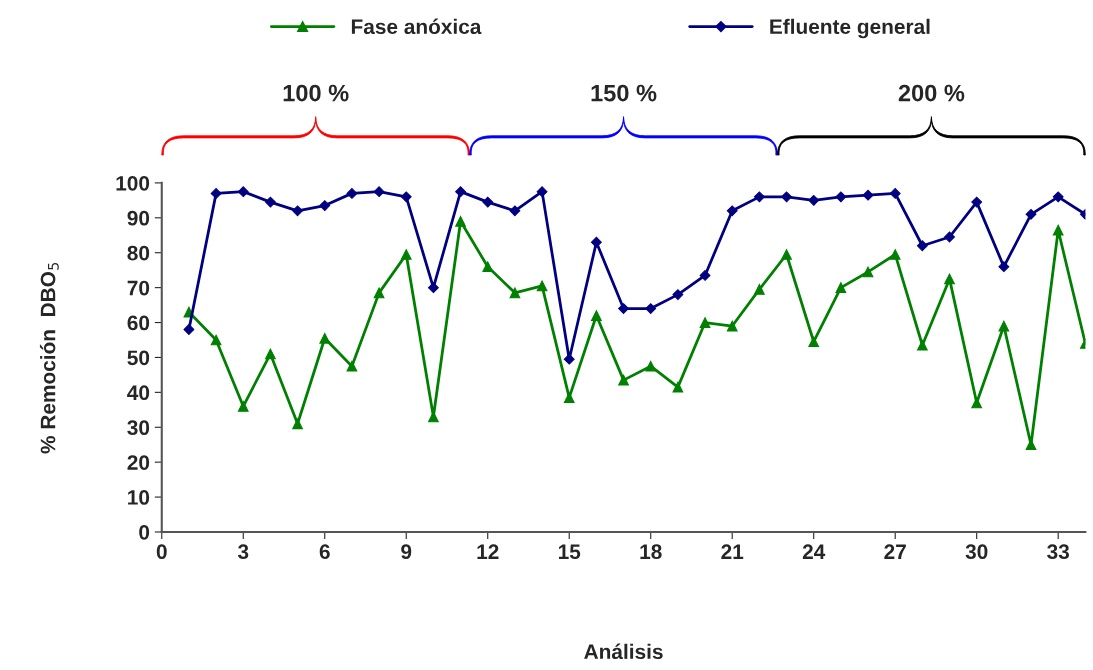 This screenshot has height=670, width=1093. What do you see at coordinates (976, 552) in the screenshot?
I see `x-tick-label: 30` at bounding box center [976, 552].